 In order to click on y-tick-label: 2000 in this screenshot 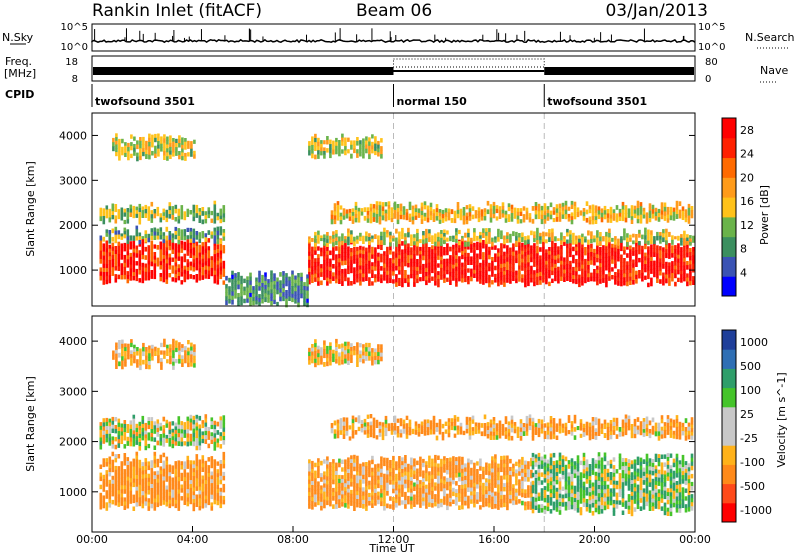, I will do `click(73, 225)`.